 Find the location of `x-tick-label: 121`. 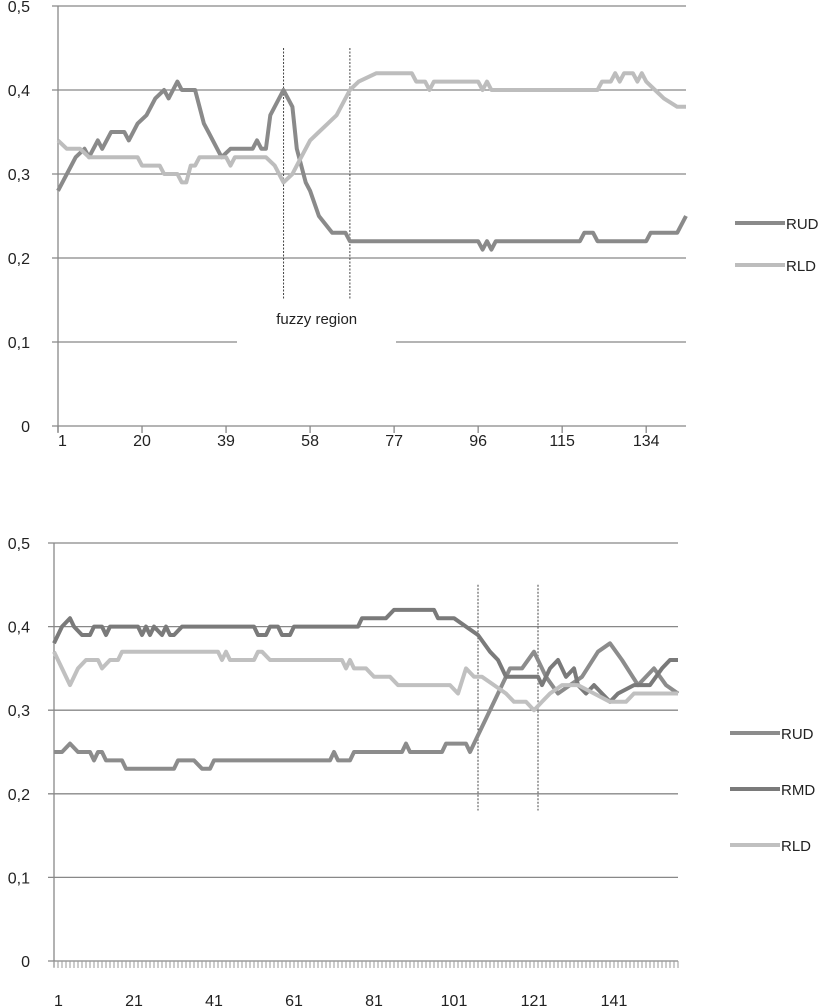

x-tick-label: 121 is located at coordinates (534, 1000).